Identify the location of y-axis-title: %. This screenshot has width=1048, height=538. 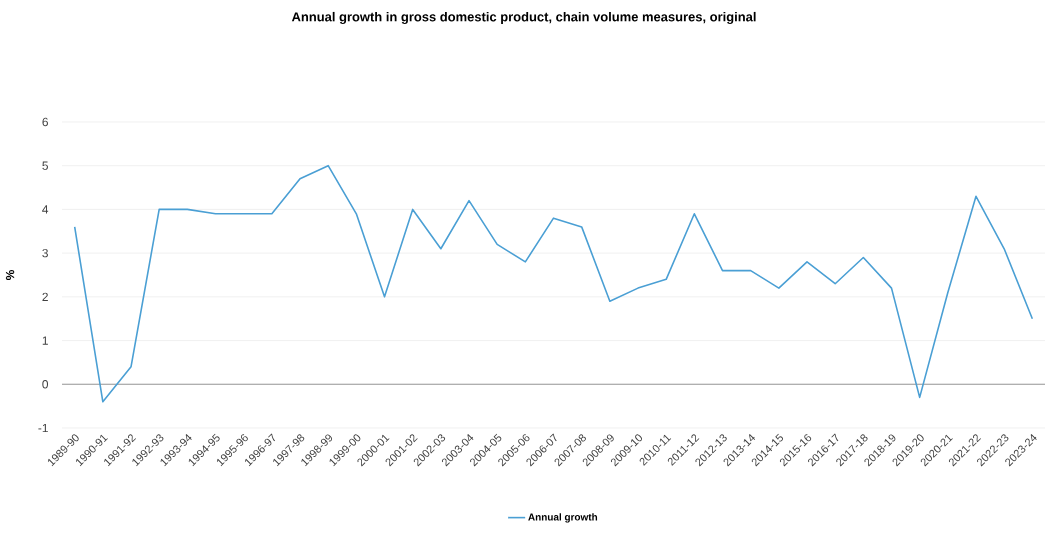
(10, 274).